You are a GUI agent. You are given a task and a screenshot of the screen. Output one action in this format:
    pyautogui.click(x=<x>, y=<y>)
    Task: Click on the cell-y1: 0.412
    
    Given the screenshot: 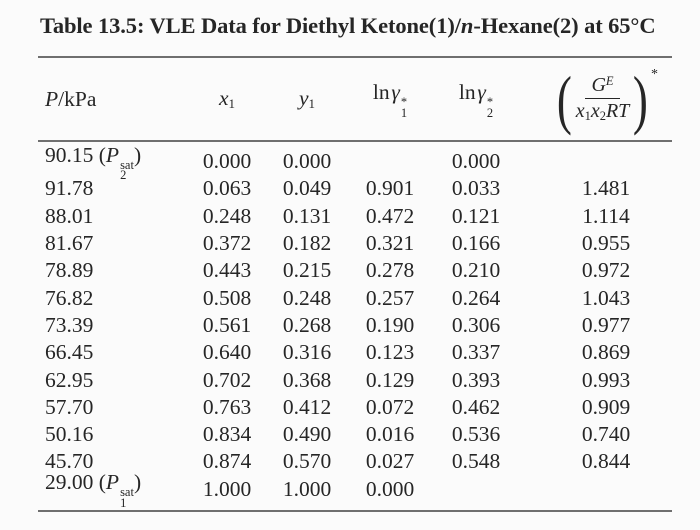 What is the action you would take?
    pyautogui.click(x=307, y=406)
    